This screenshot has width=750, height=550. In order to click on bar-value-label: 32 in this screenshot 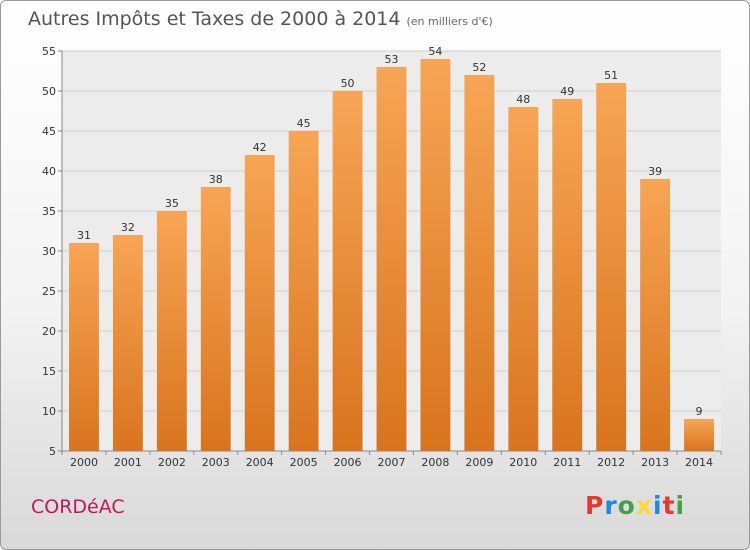, I will do `click(128, 227)`.